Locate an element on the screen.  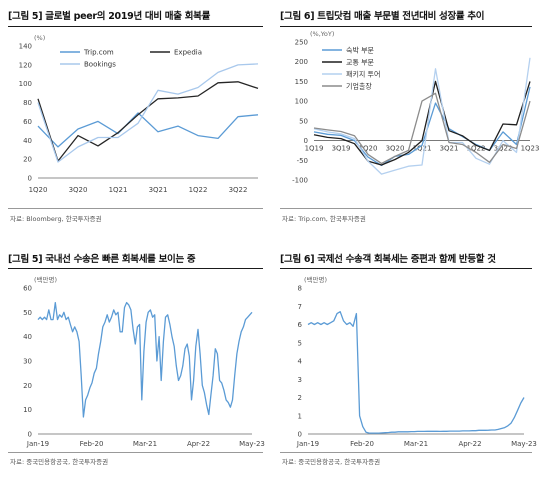
y-tick-label: 5 is located at coordinates (300, 343).